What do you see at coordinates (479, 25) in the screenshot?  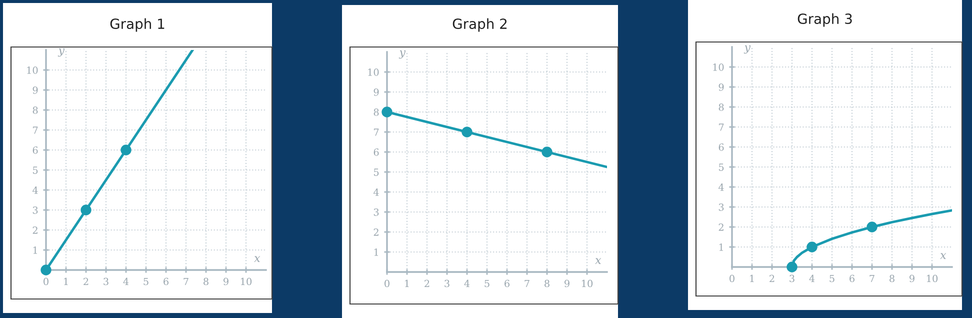 I see `chart-title: Graph 2` at bounding box center [479, 25].